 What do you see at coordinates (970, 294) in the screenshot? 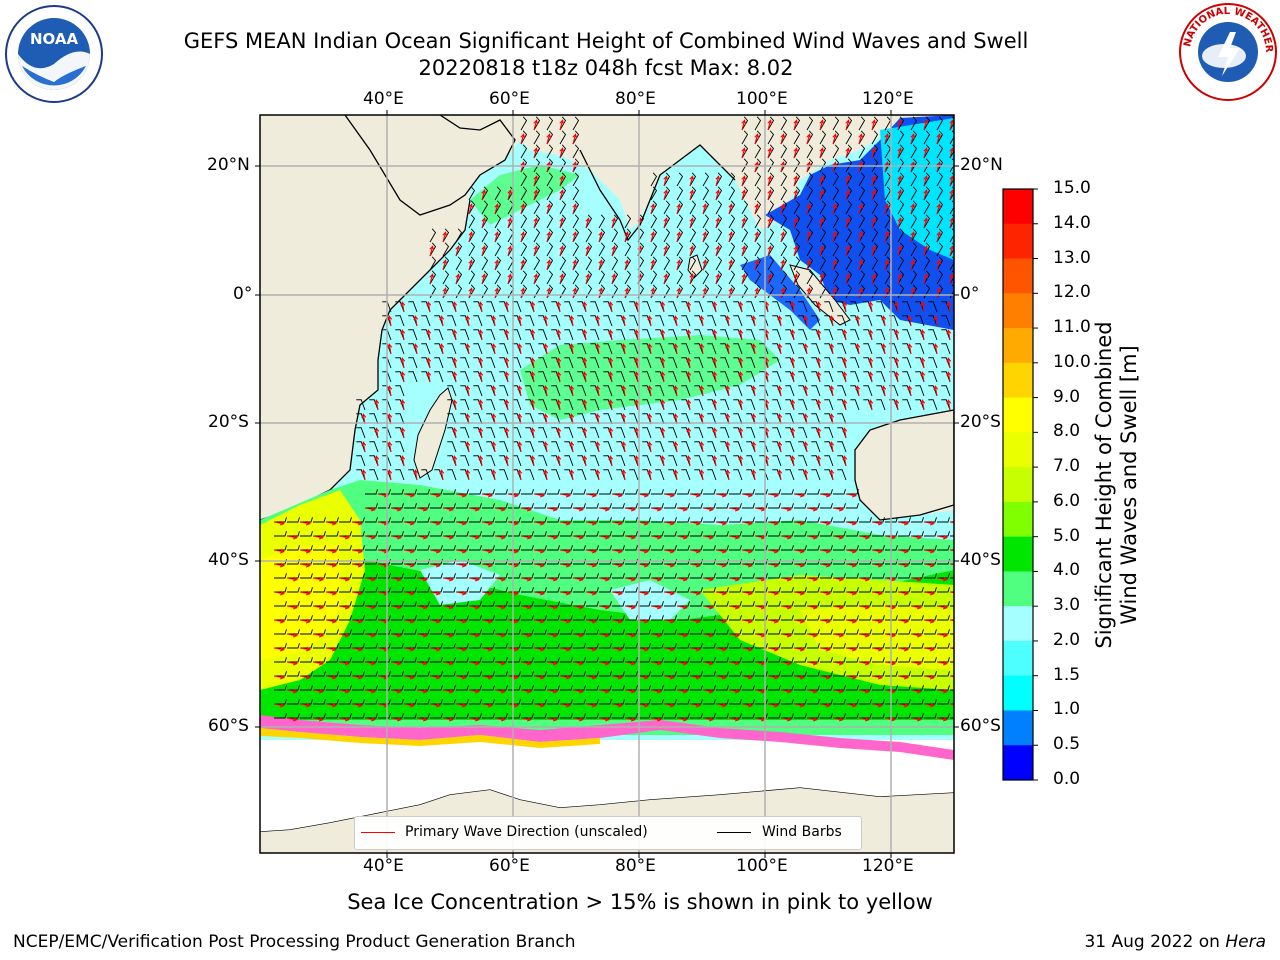
I see `lat-tick-right-0: 0°` at bounding box center [970, 294].